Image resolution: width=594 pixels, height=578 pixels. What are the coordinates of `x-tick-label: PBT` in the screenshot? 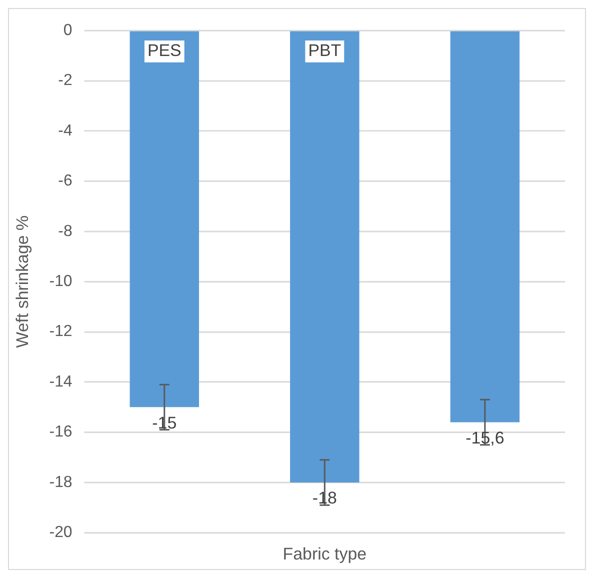 It's located at (325, 50).